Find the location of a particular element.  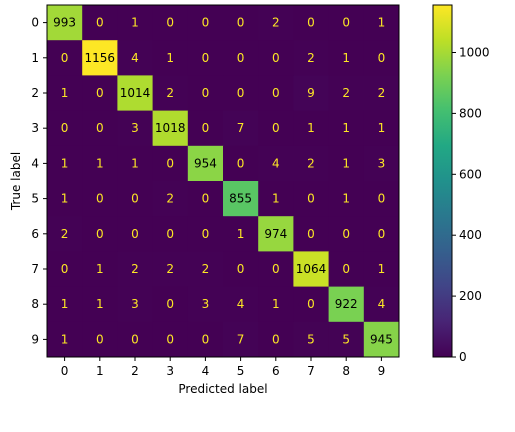

cell-value-label: 1018 is located at coordinates (170, 128).